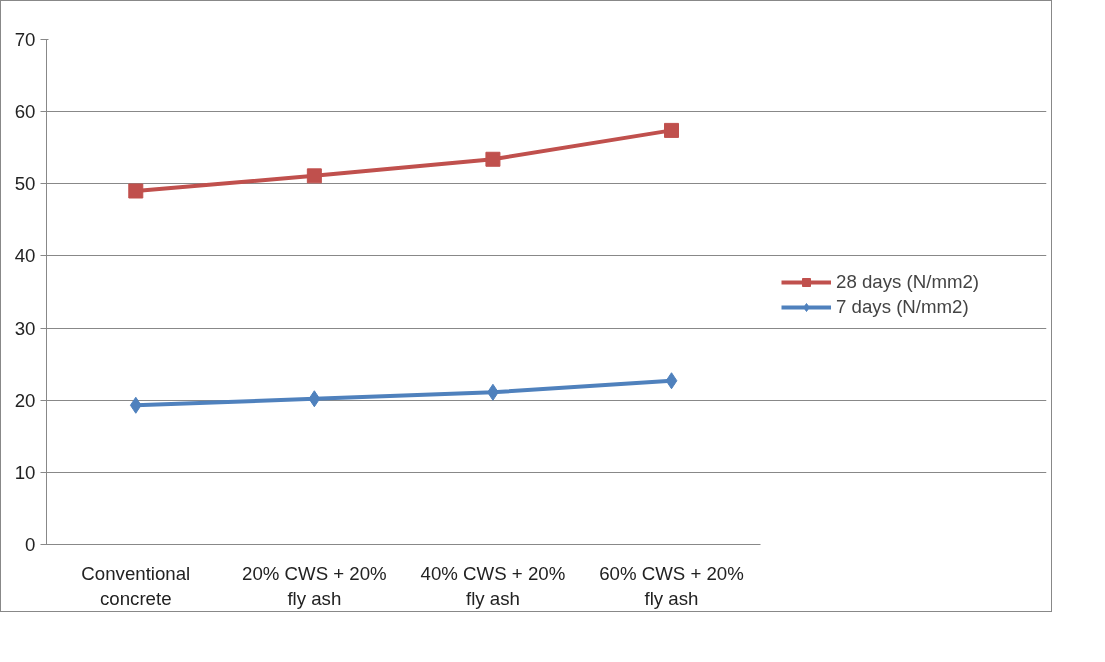 The image size is (1105, 662). I want to click on legend-label: 7 days (N/mm2), so click(902, 307).